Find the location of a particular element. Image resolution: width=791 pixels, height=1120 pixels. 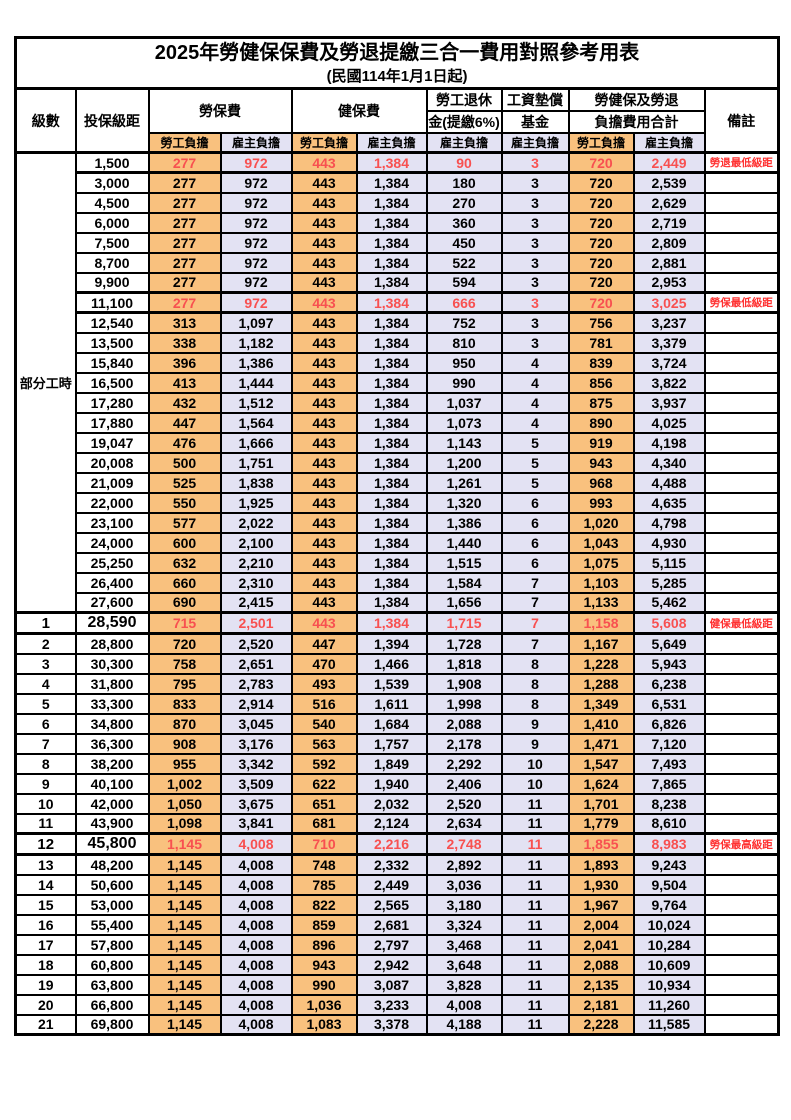

cell-pension-employer: 1,440 is located at coordinates (464, 542).